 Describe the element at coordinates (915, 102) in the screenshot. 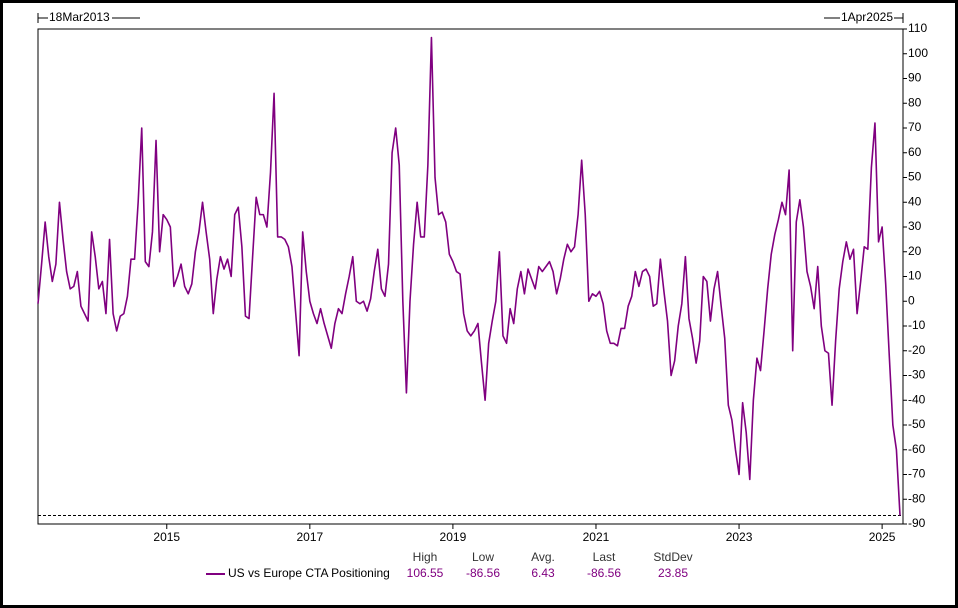

I see `y-tick-label: 80` at that location.